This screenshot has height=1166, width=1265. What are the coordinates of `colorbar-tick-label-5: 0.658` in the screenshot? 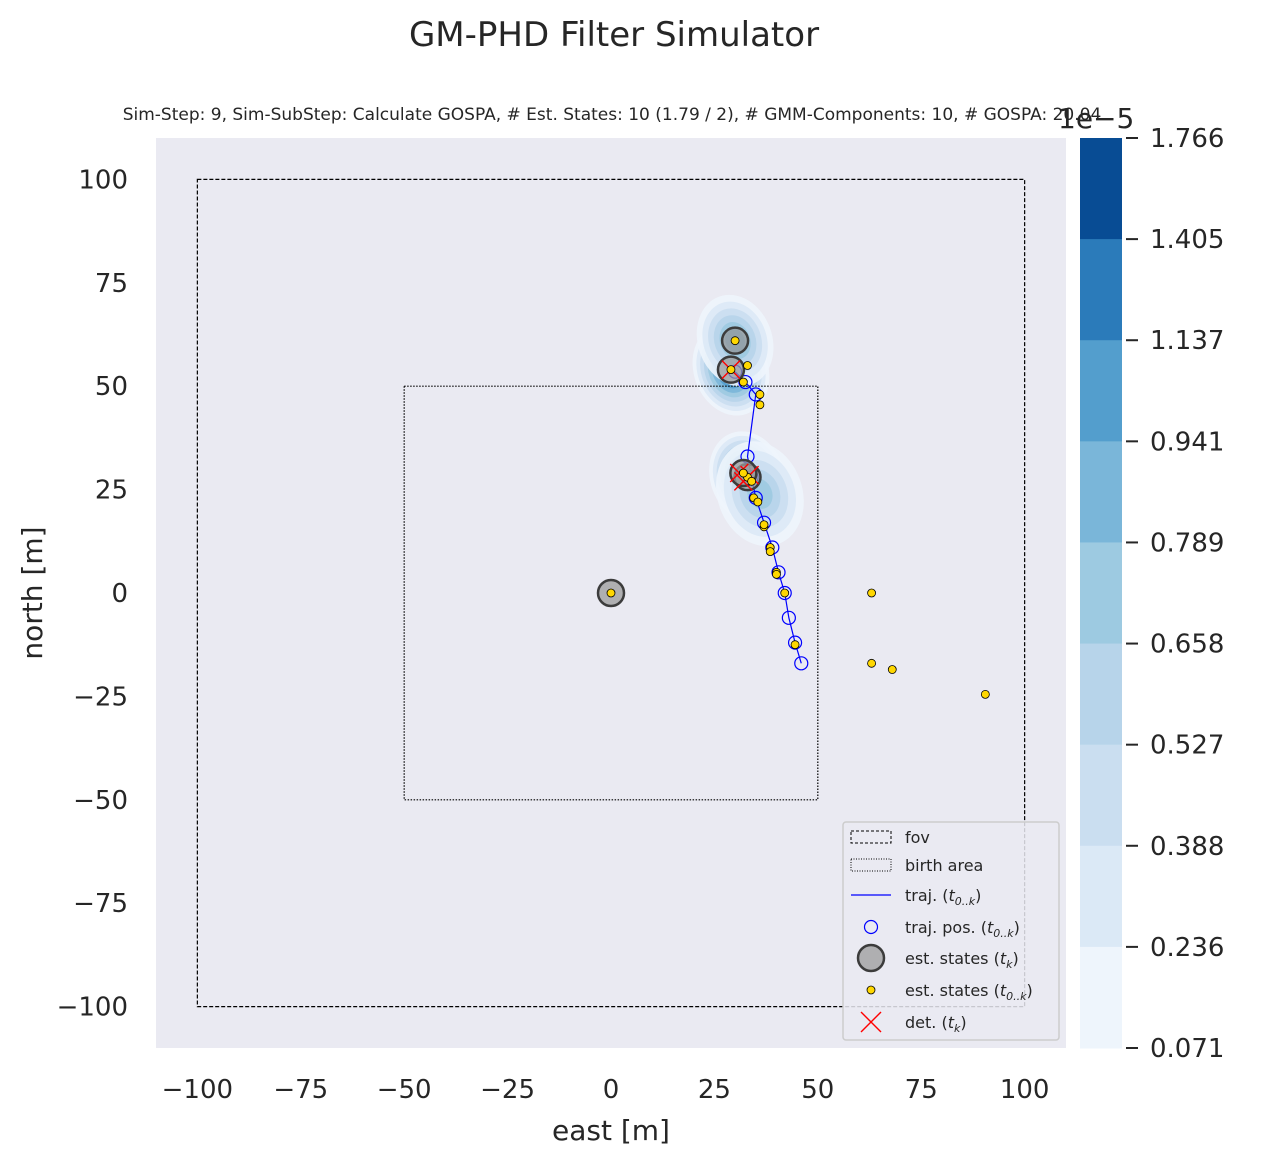 It's located at (1187, 645).